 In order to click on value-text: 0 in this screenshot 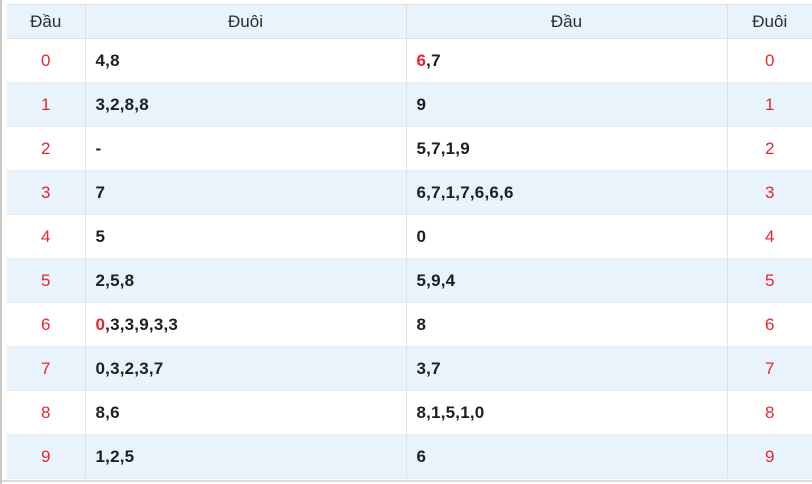, I will do `click(421, 236)`.